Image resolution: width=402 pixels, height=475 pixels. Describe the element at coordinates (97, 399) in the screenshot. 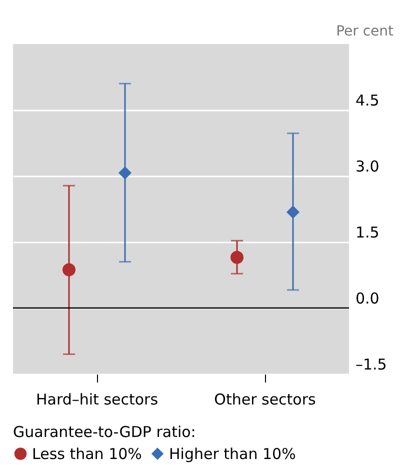

I see `x-tick-label: Hard–hit sectors` at that location.